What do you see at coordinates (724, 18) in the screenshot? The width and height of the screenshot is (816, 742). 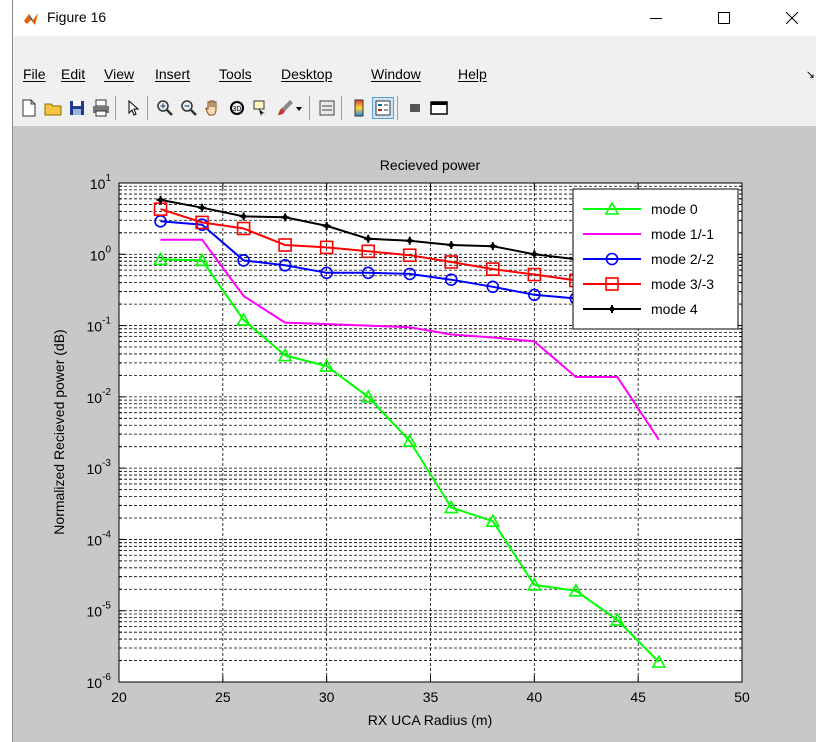 I see `maximize-button` at bounding box center [724, 18].